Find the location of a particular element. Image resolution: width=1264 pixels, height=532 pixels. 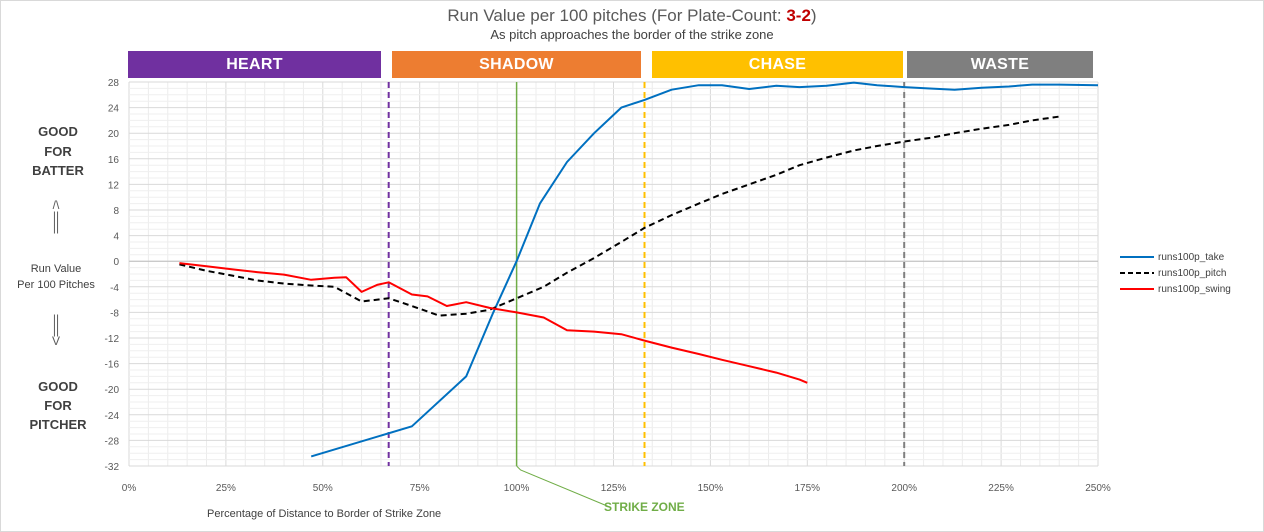

chart-title-close: ) is located at coordinates (813, 15).